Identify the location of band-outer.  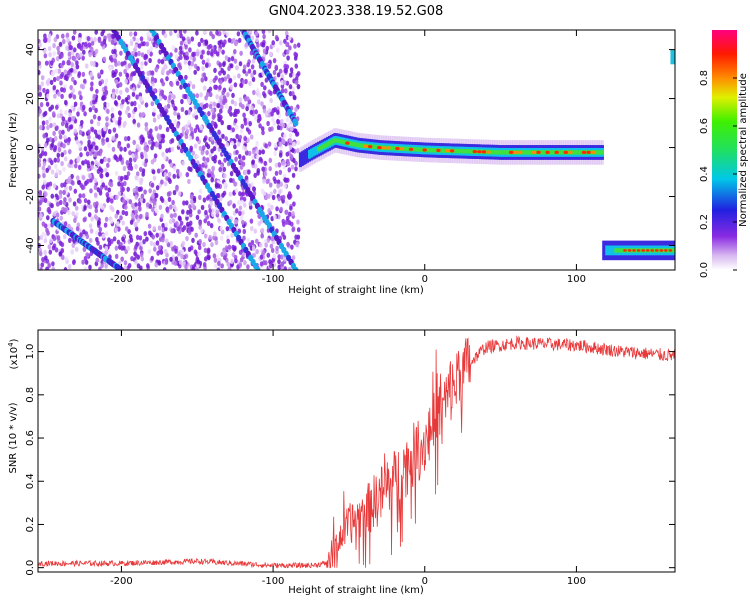
(306, 156).